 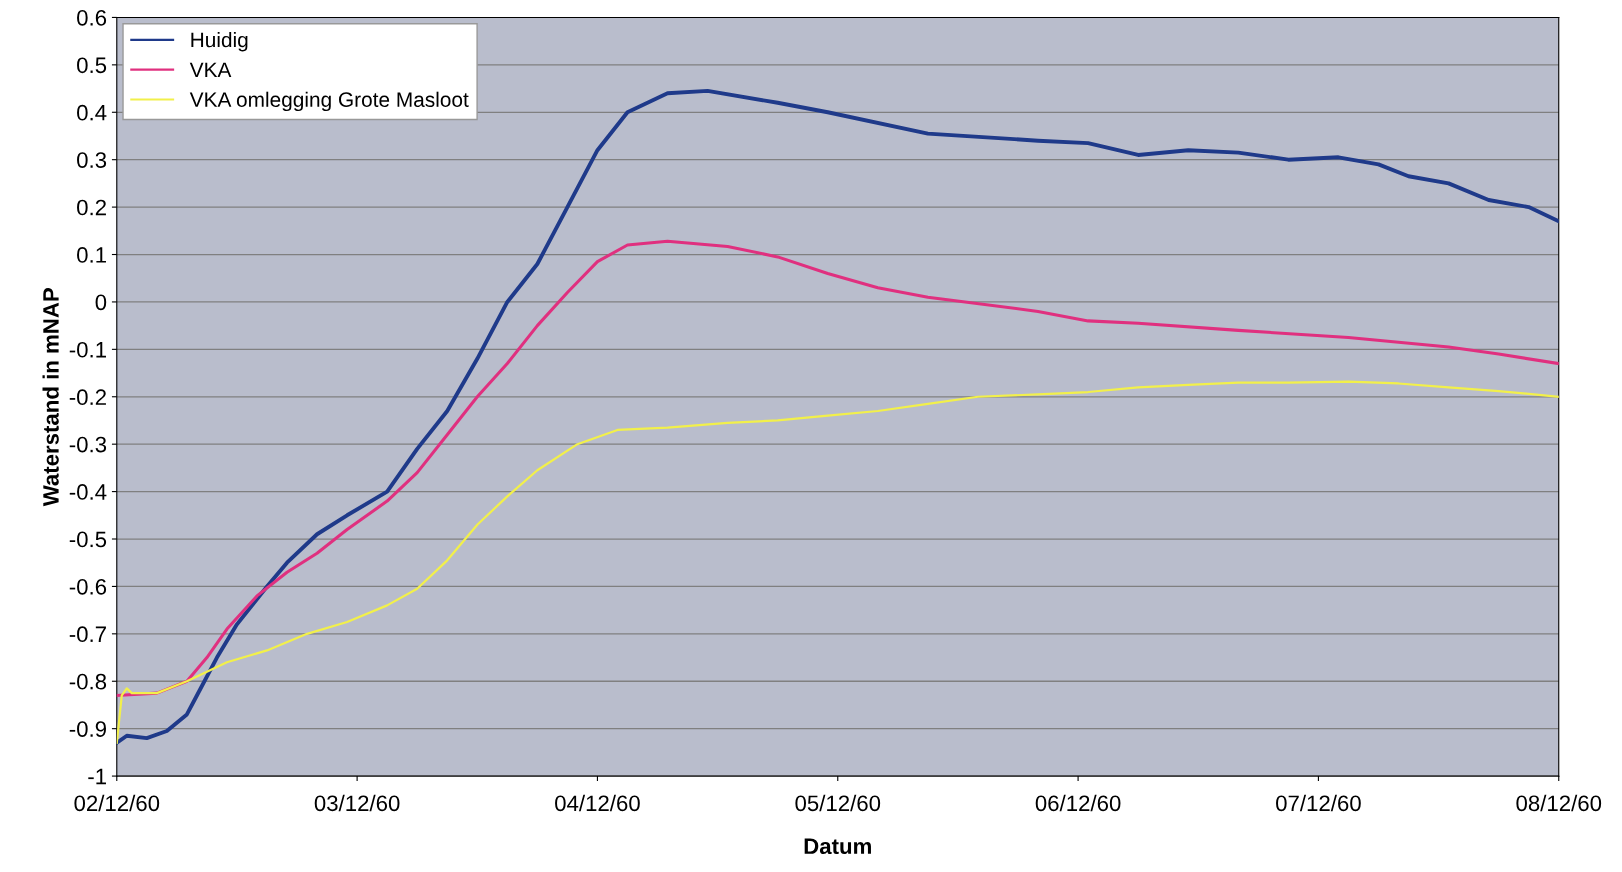 What do you see at coordinates (88, 729) in the screenshot?
I see `y-tick-label: -0.9` at bounding box center [88, 729].